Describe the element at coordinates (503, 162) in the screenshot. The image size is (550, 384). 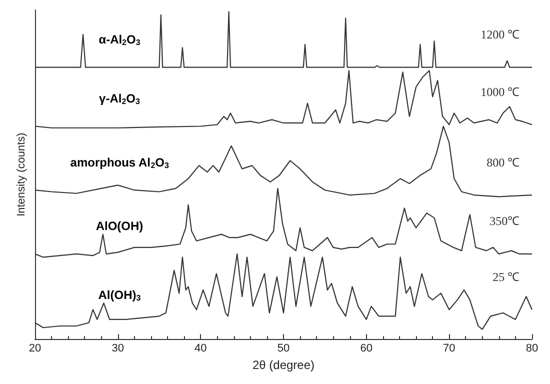
I see `text: 800 ℃` at that location.